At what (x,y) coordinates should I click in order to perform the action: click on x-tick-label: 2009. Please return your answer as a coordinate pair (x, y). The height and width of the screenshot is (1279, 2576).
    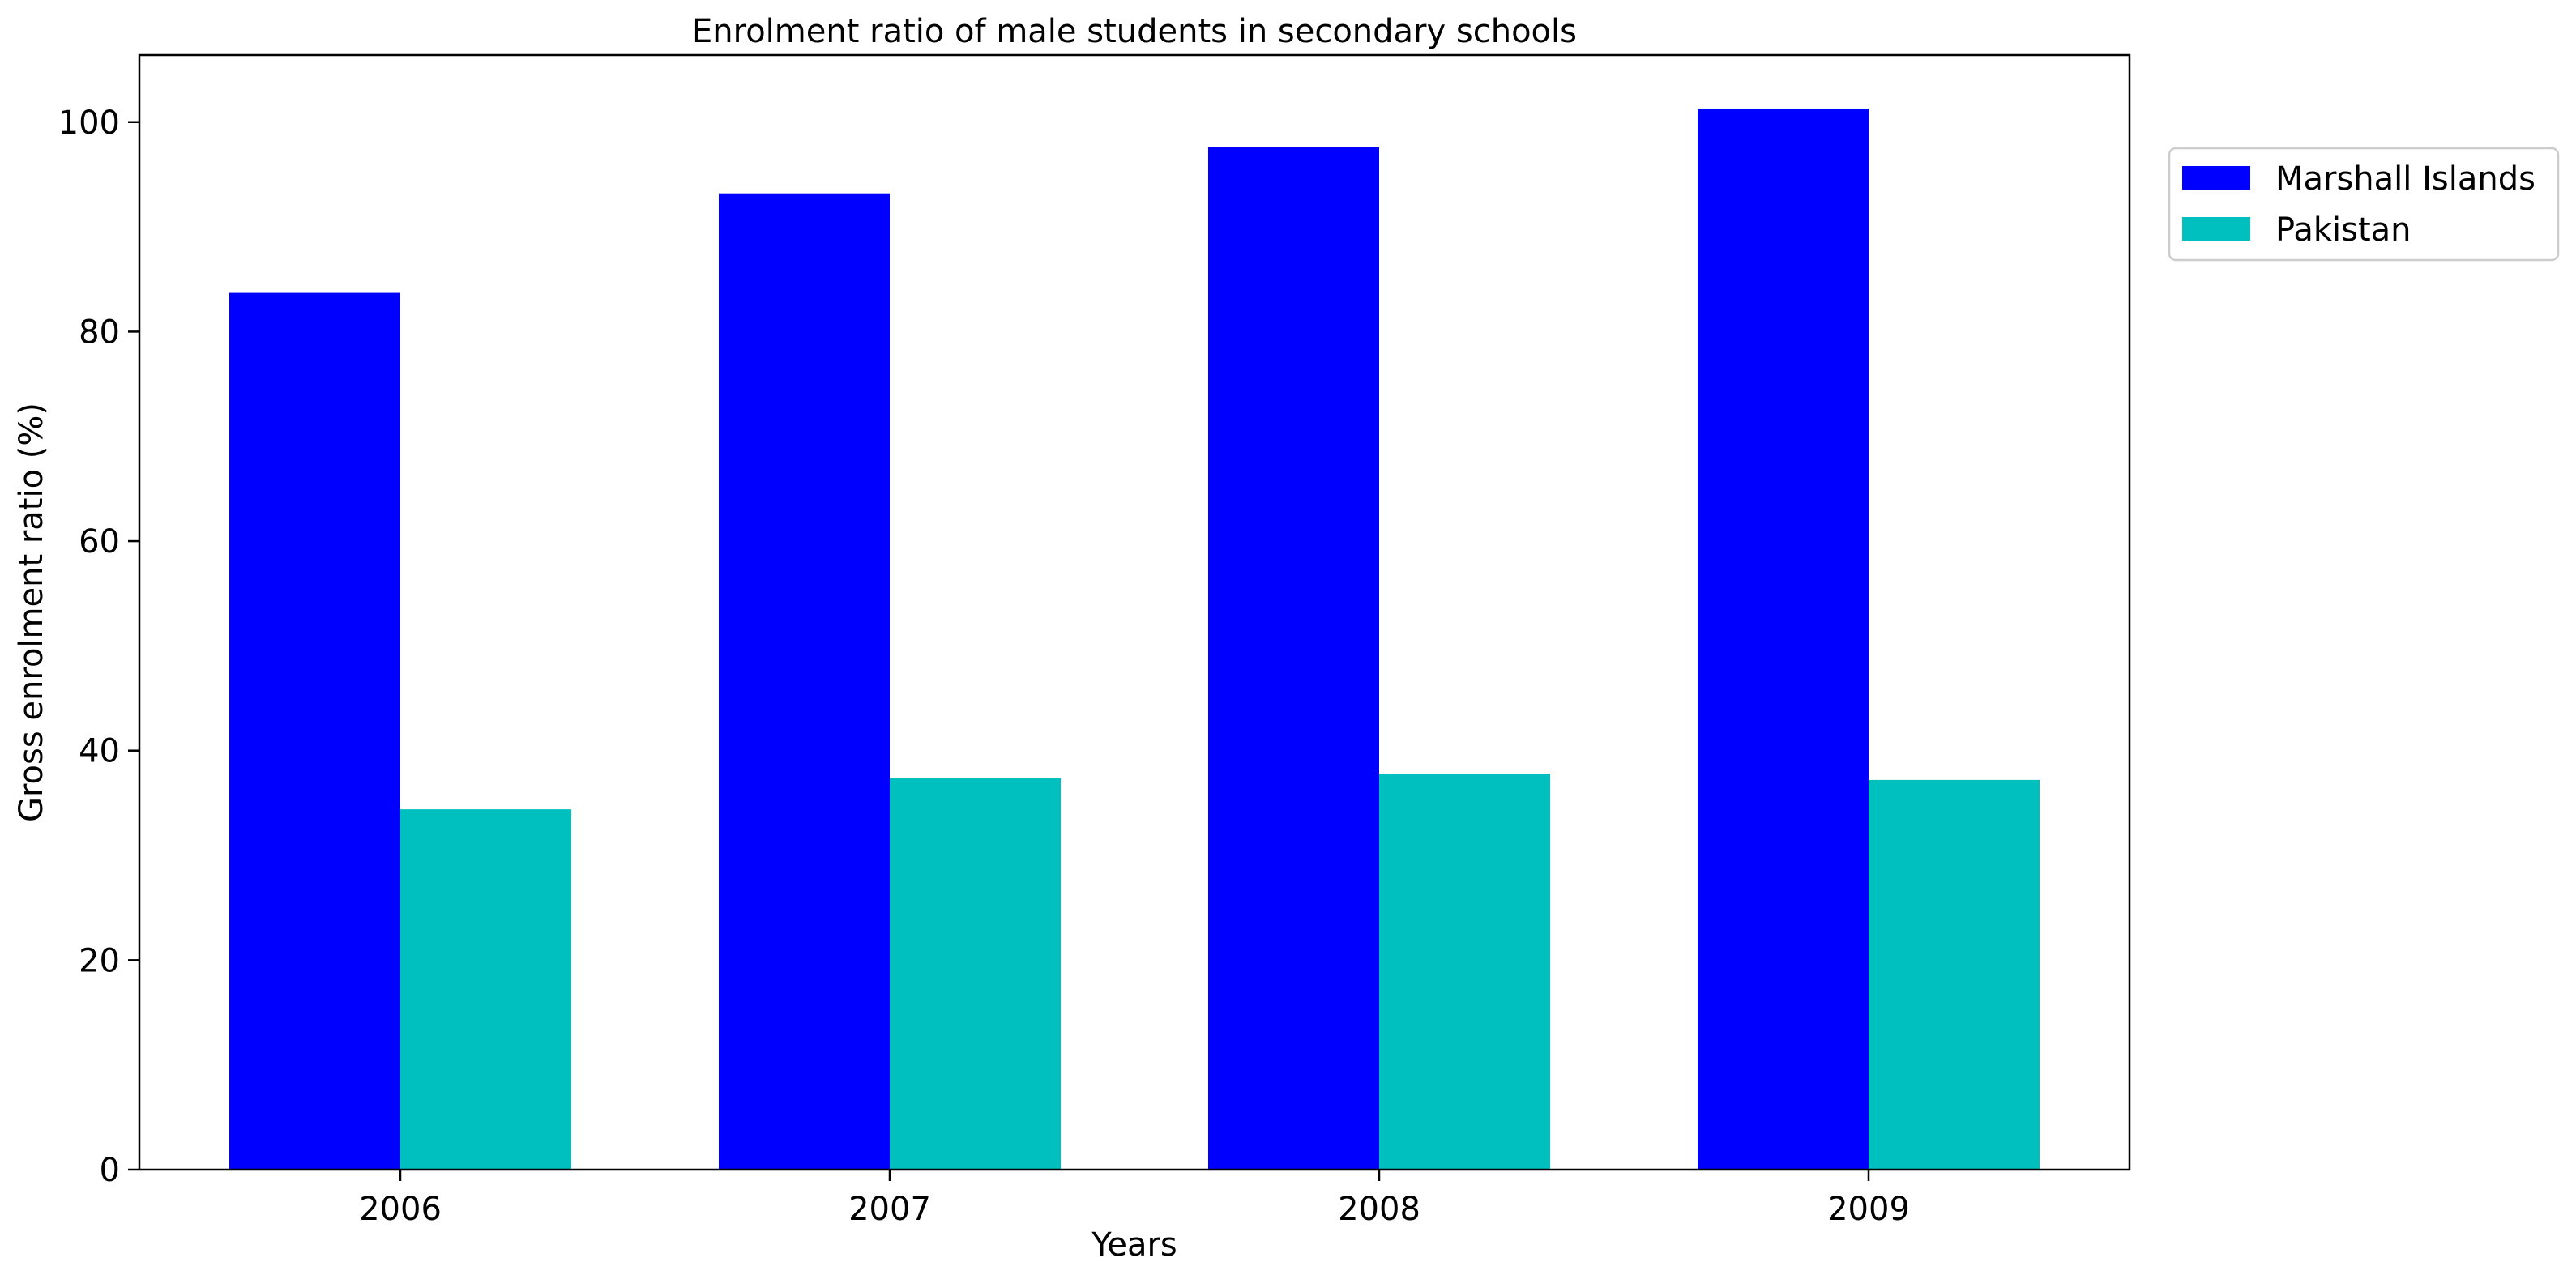
    Looking at the image, I should click on (1868, 1209).